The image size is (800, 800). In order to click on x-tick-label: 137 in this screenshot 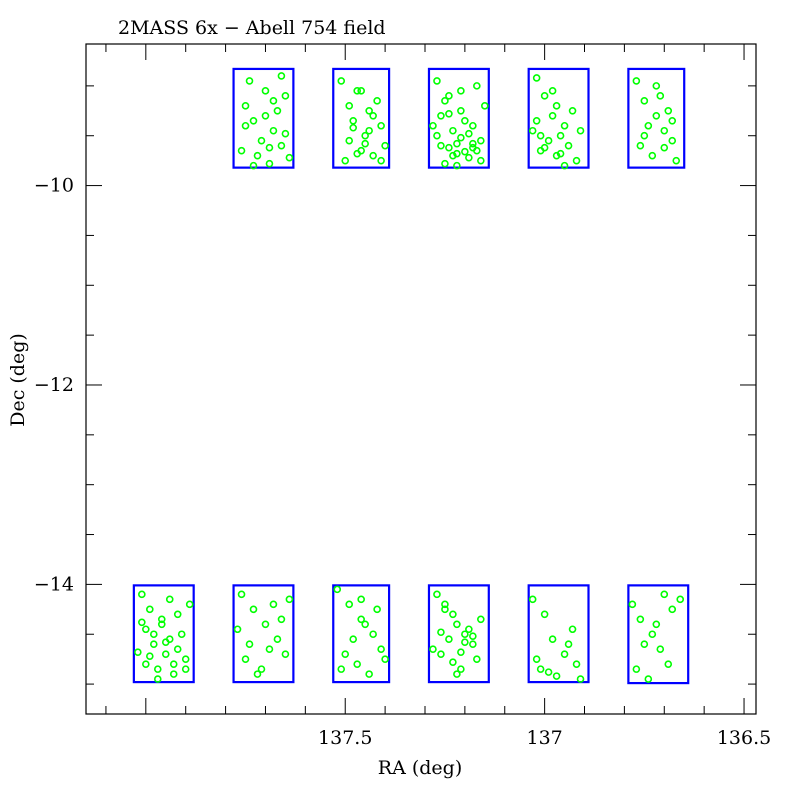, I will do `click(544, 738)`.